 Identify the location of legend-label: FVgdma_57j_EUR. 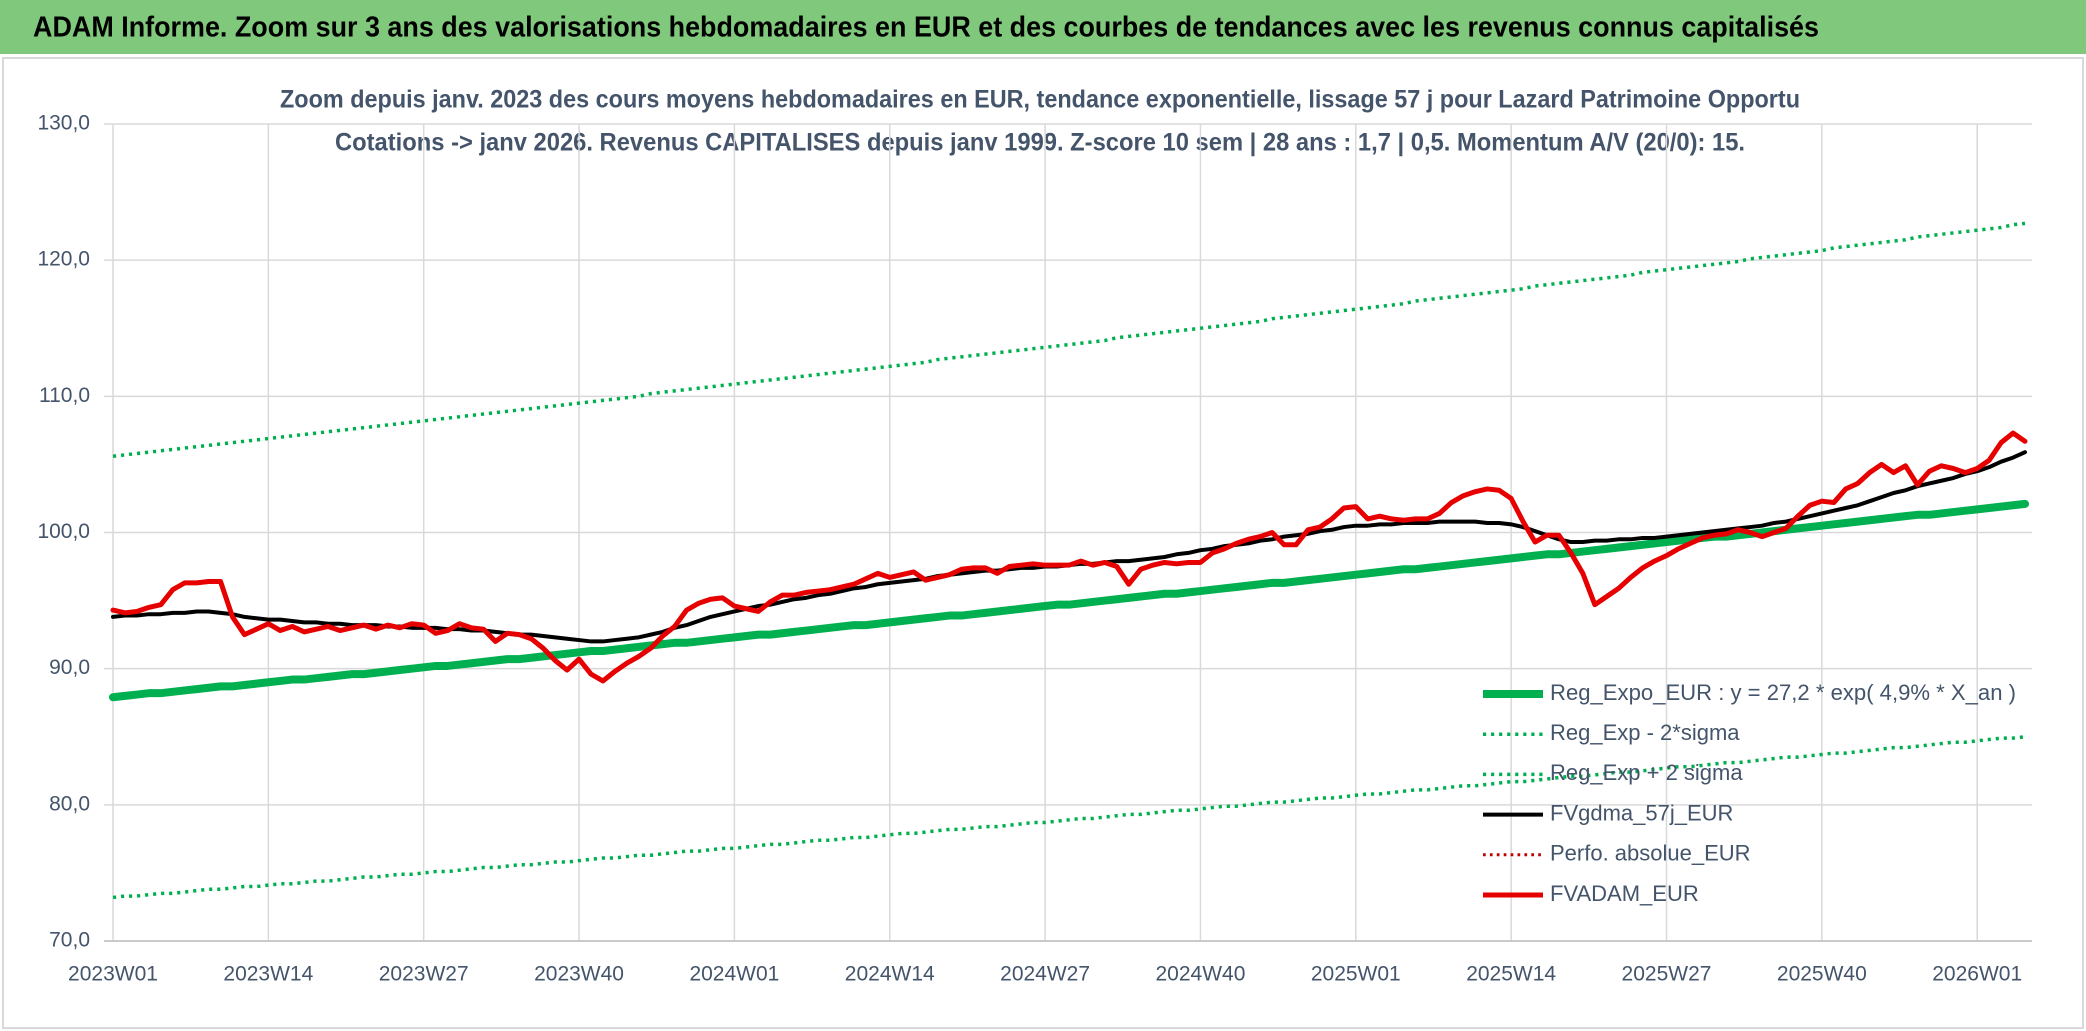
(1641, 812).